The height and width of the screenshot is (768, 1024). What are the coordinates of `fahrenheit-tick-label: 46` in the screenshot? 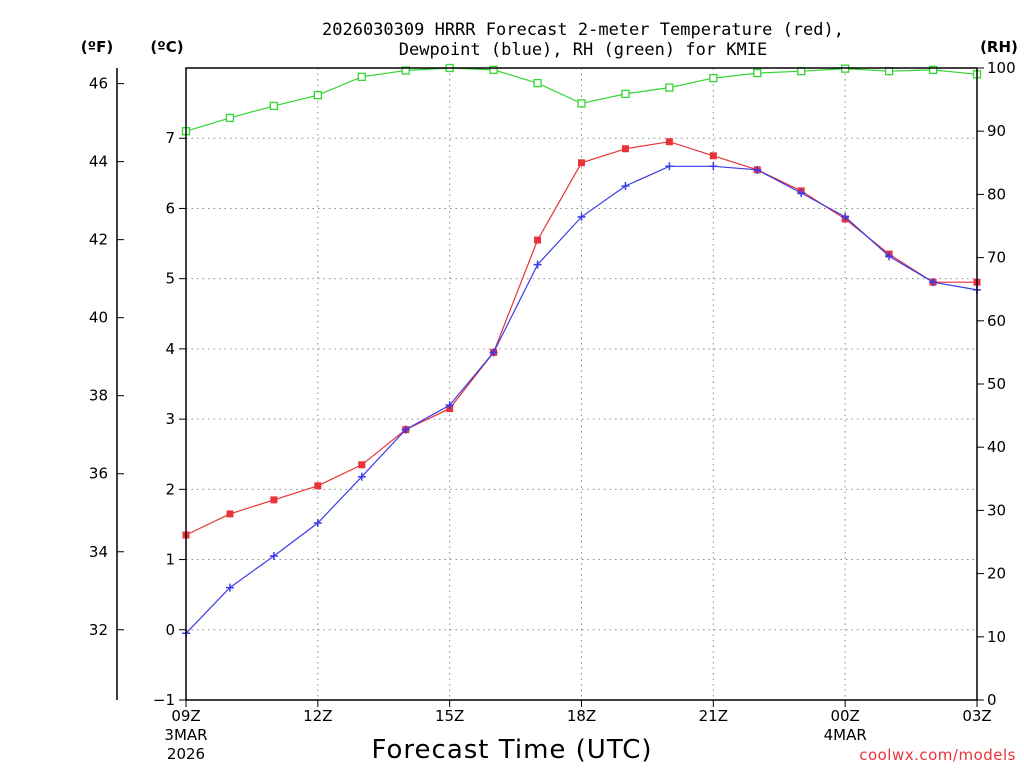 It's located at (98, 84).